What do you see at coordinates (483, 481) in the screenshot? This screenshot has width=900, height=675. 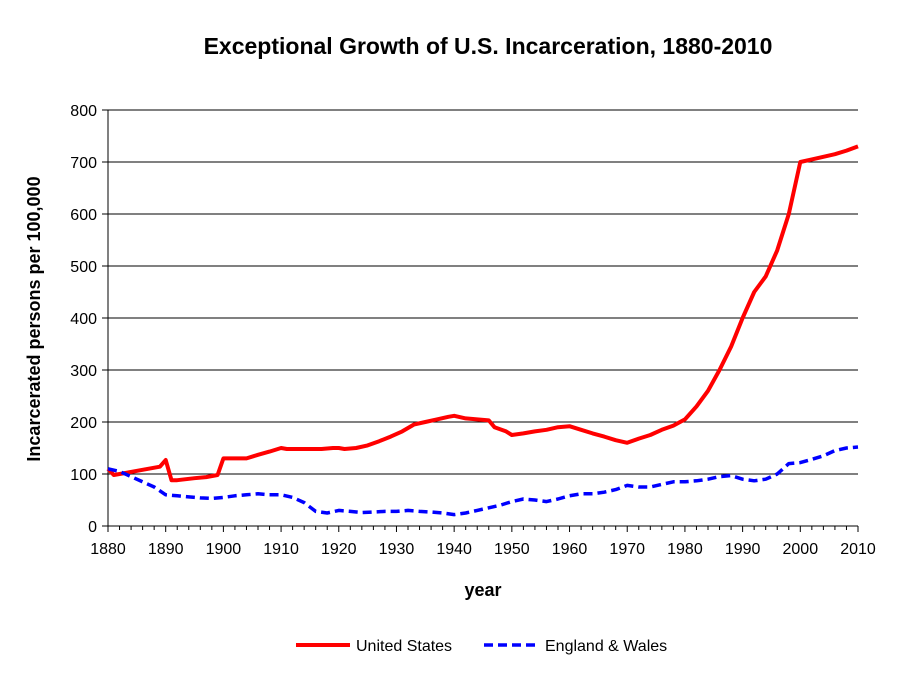 I see `series-line-england-wales` at bounding box center [483, 481].